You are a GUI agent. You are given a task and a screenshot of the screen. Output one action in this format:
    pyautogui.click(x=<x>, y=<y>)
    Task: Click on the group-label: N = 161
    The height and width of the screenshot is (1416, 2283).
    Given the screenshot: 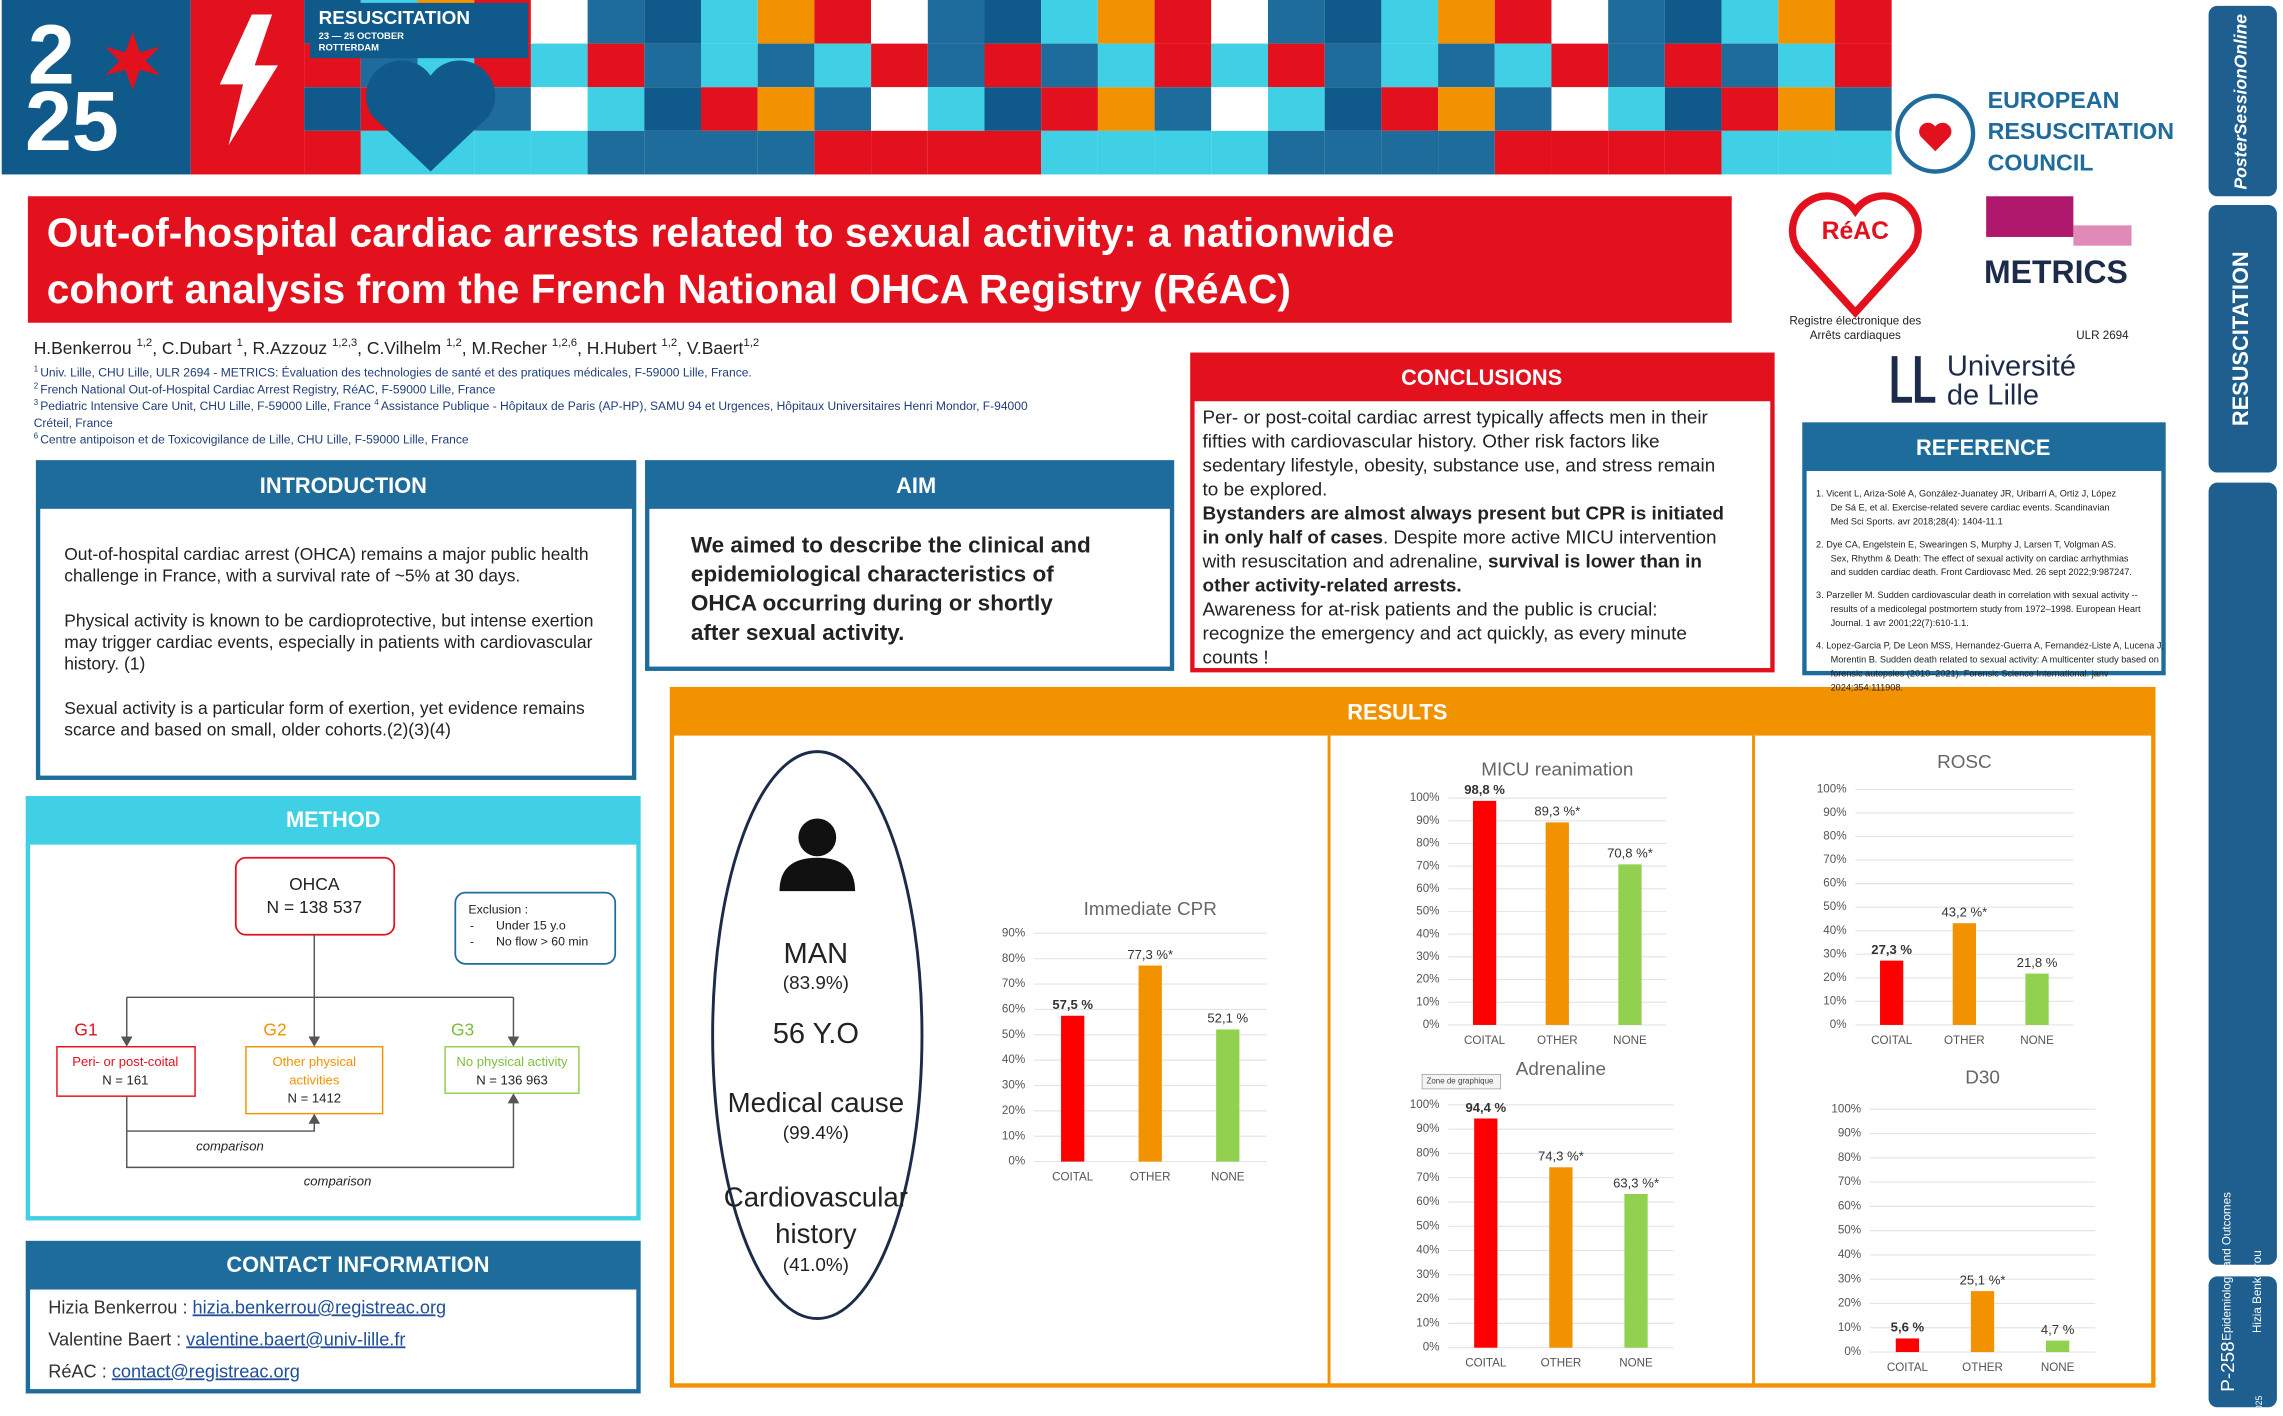 What is the action you would take?
    pyautogui.click(x=125, y=1079)
    